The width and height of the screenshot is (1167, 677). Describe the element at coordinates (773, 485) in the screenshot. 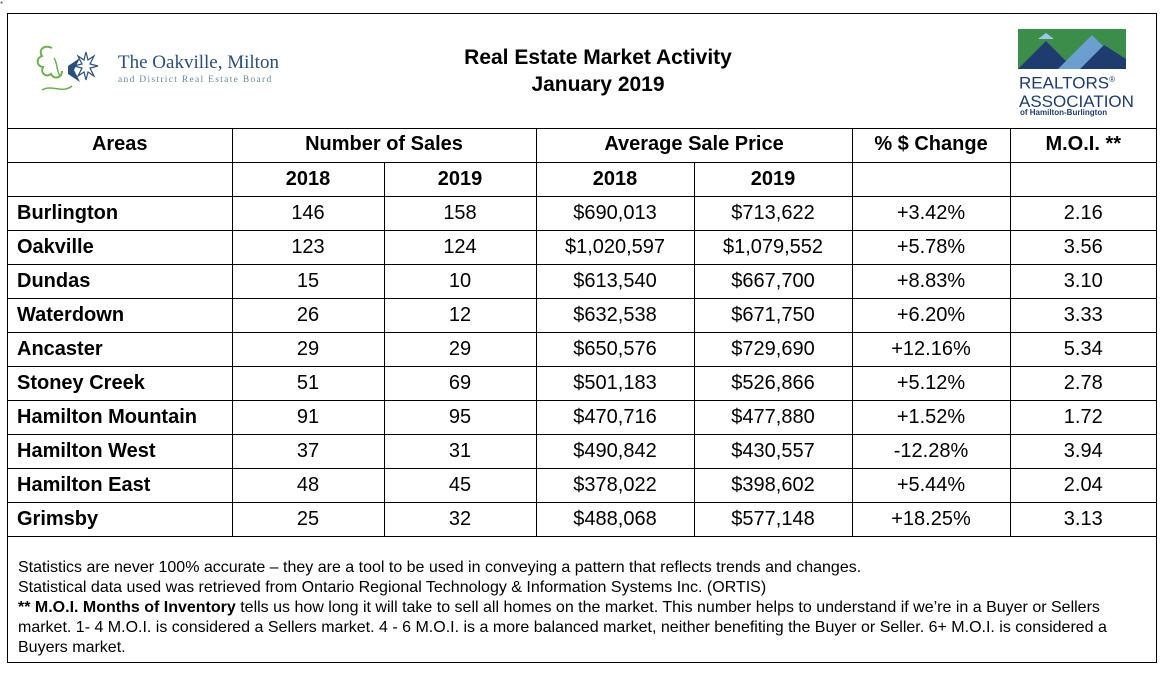

I see `row-price-2019: $398,602` at that location.